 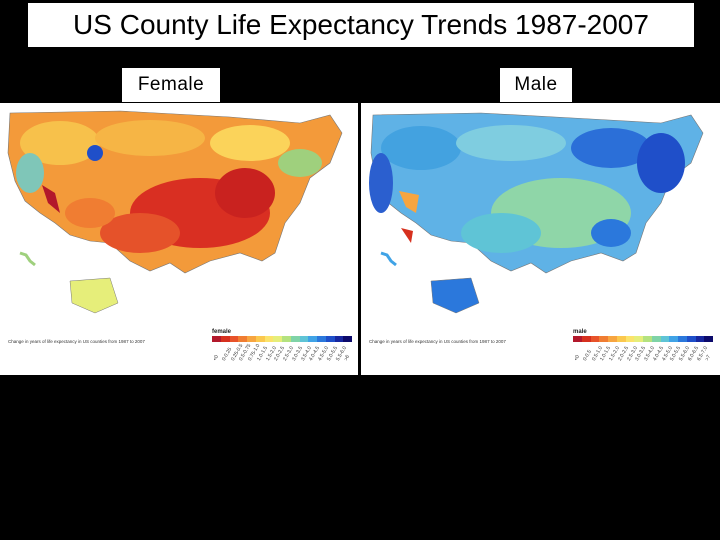 What do you see at coordinates (577, 358) in the screenshot?
I see `male-legend-tick: <0` at bounding box center [577, 358].